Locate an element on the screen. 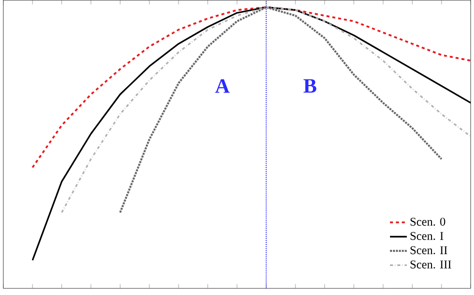 This screenshot has height=295, width=474. annotation: B is located at coordinates (310, 86).